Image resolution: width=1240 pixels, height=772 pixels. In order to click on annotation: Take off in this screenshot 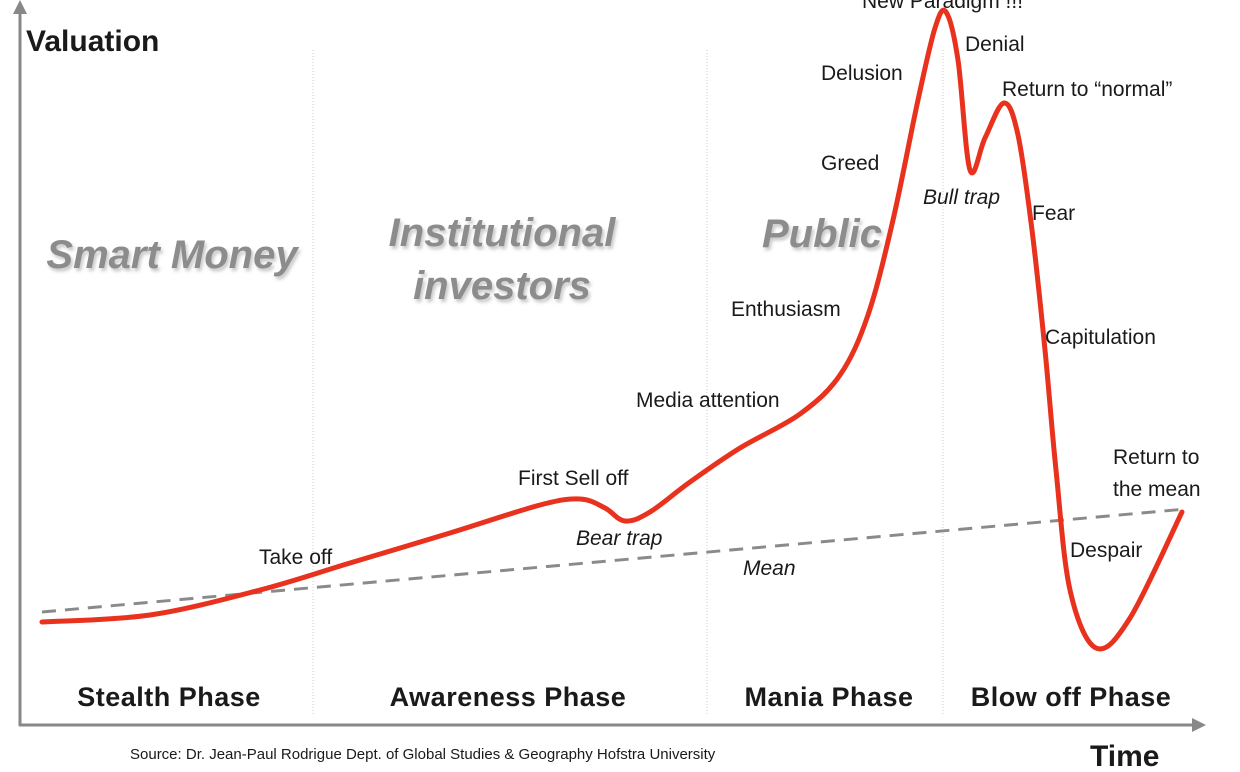, I will do `click(295, 557)`.